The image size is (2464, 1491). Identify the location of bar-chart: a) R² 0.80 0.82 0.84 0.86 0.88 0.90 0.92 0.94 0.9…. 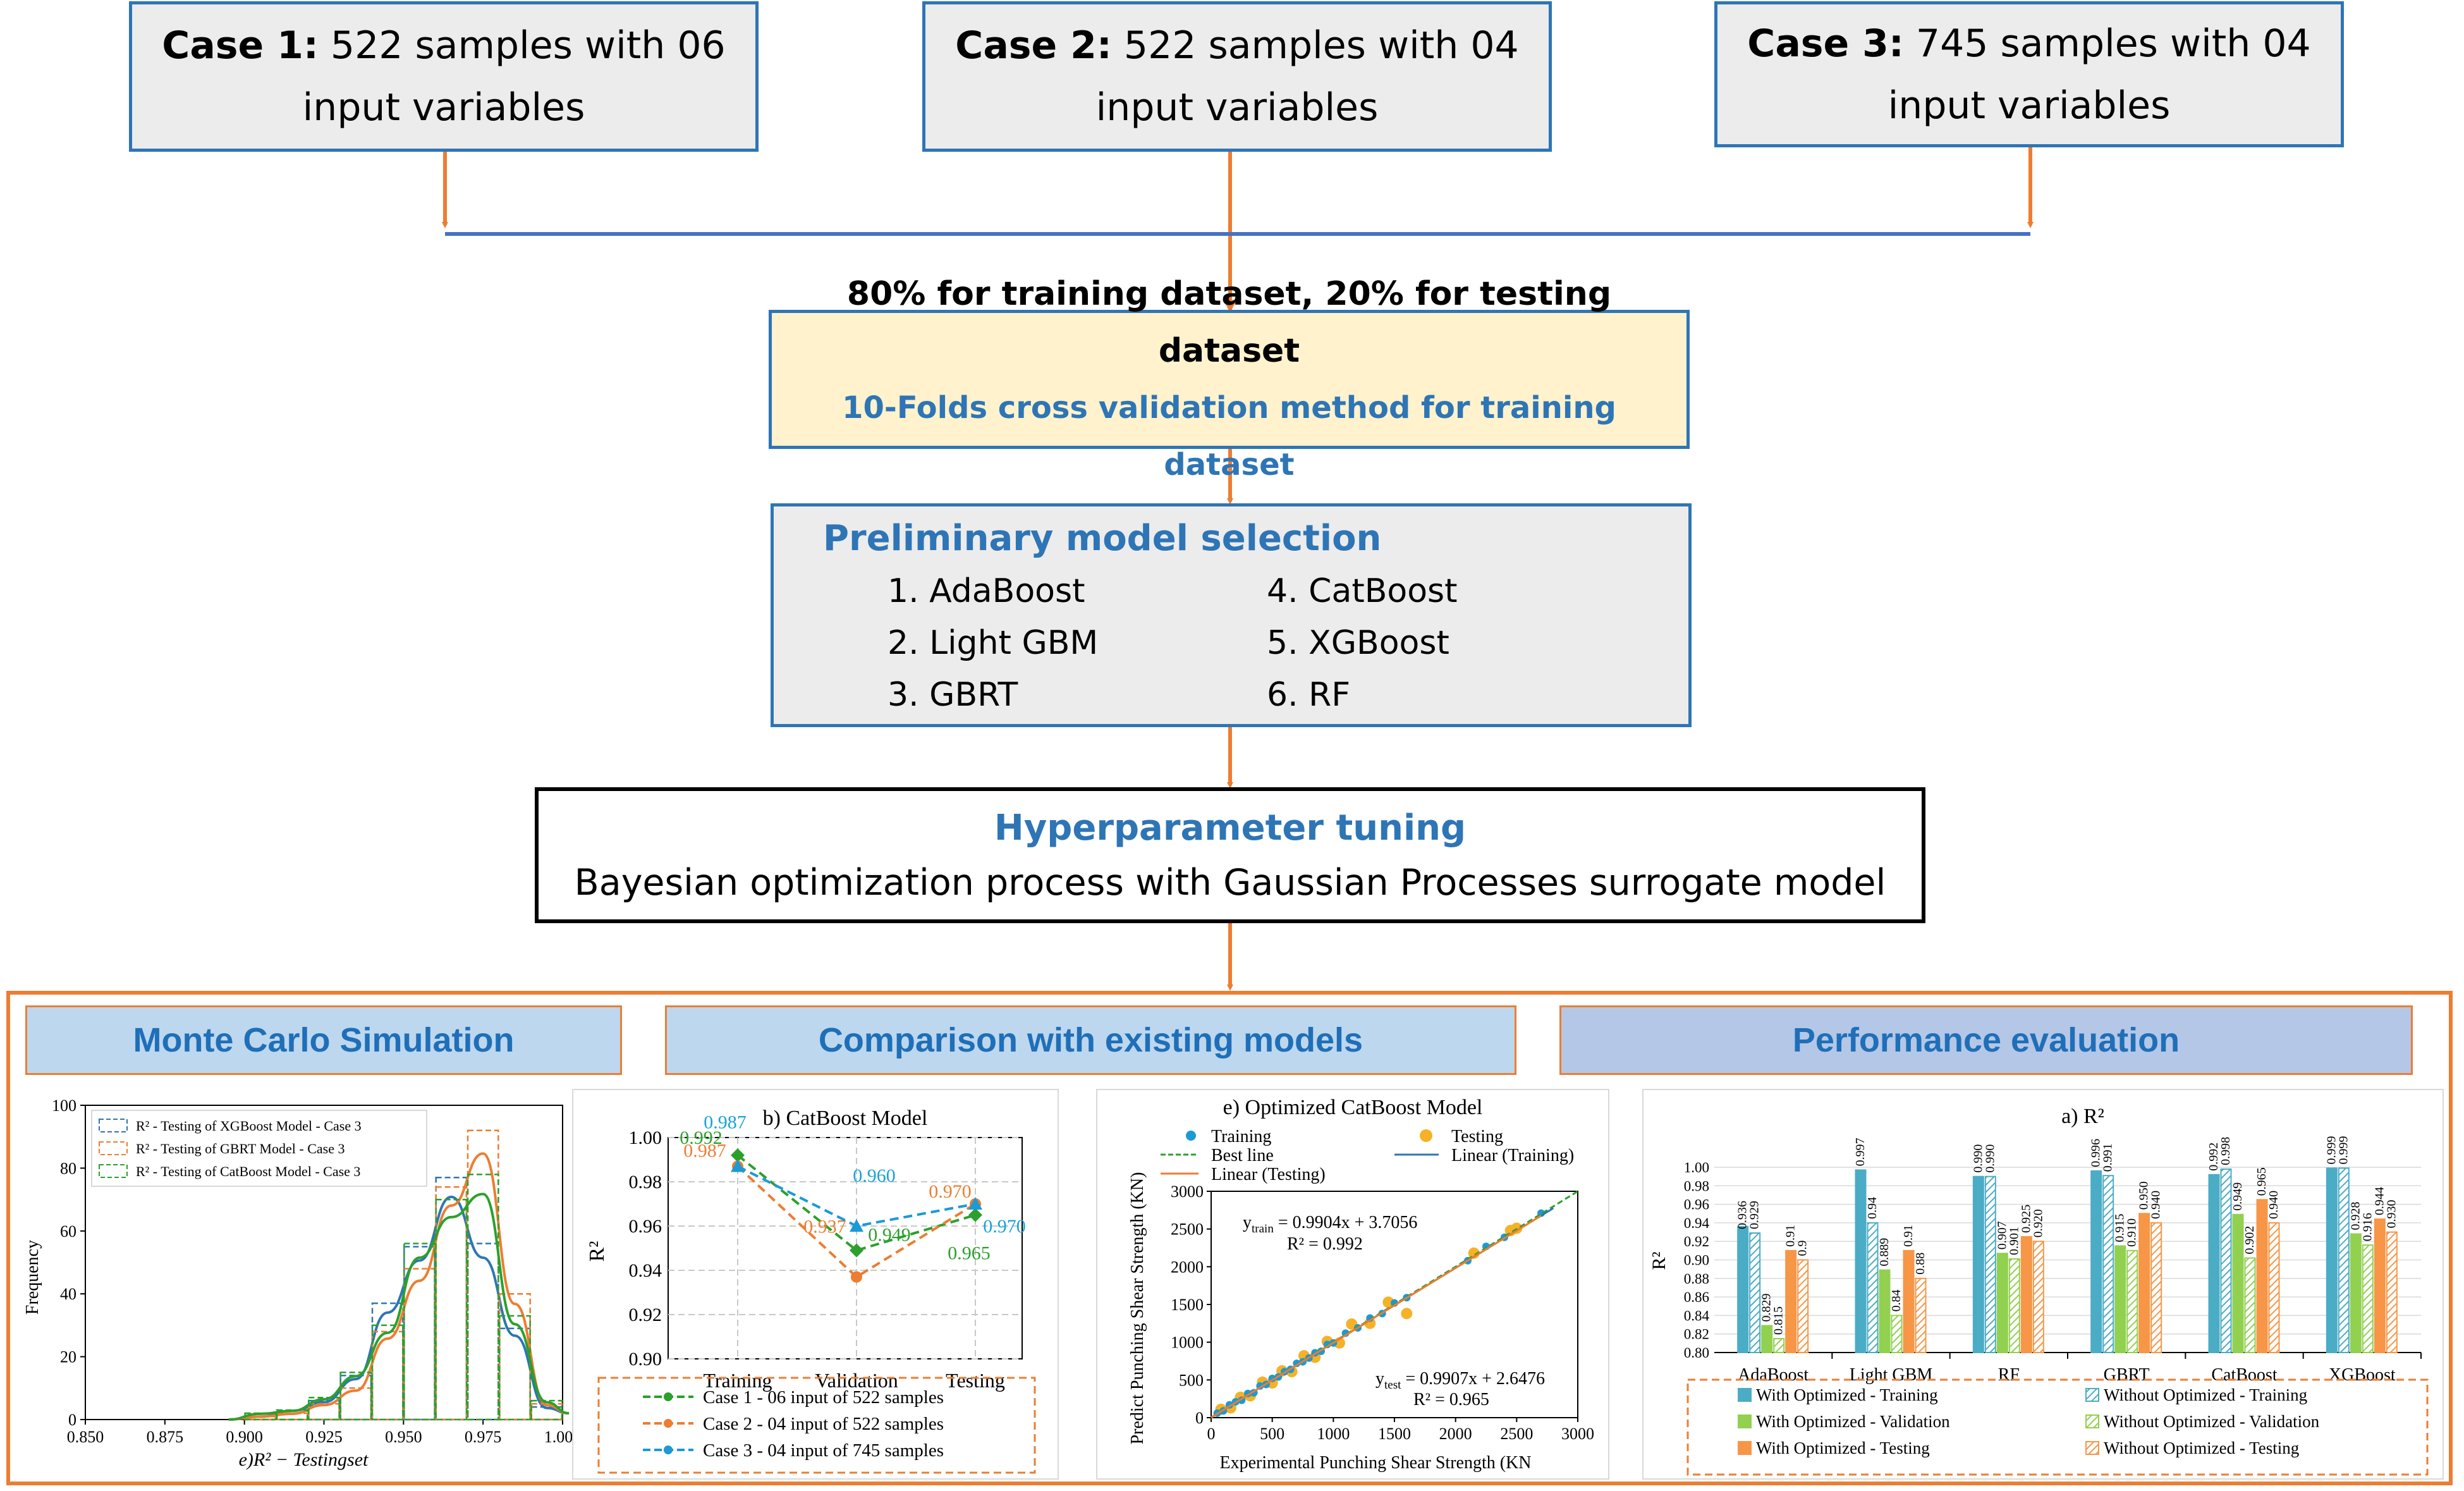
(2039, 1290).